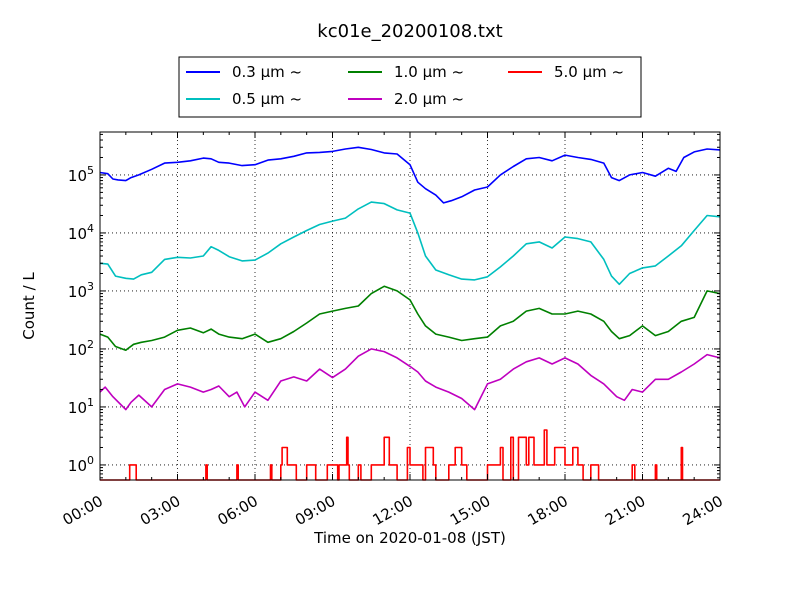 The height and width of the screenshot is (600, 800). What do you see at coordinates (83, 510) in the screenshot?
I see `x-tick-label: 00:00` at bounding box center [83, 510].